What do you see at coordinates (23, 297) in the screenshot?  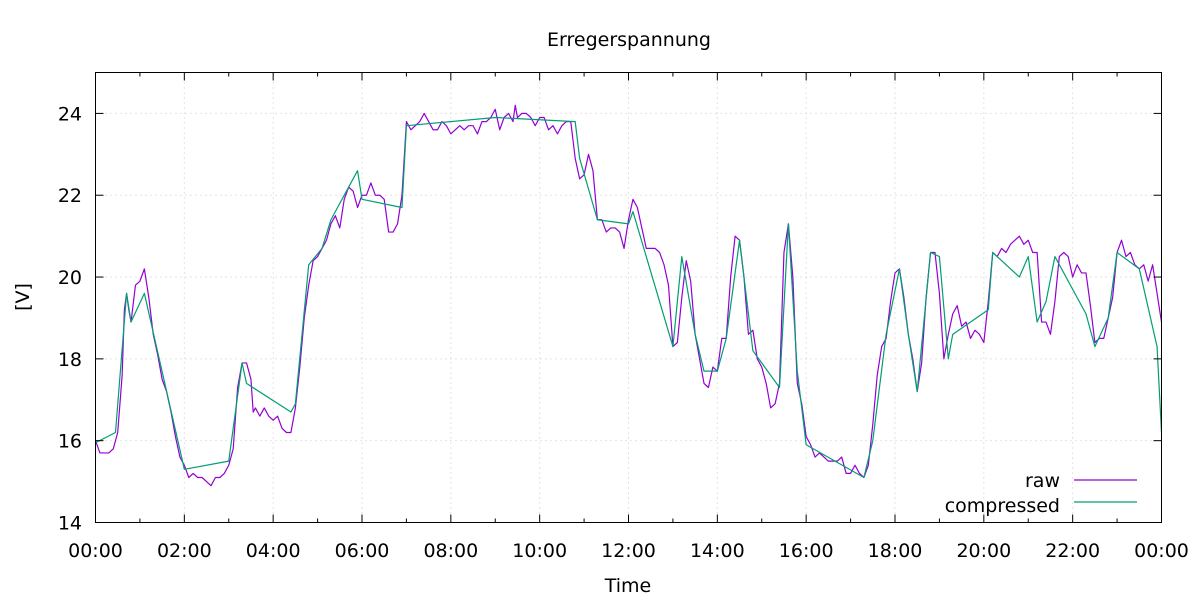 I see `y-axis-title: [V]` at bounding box center [23, 297].